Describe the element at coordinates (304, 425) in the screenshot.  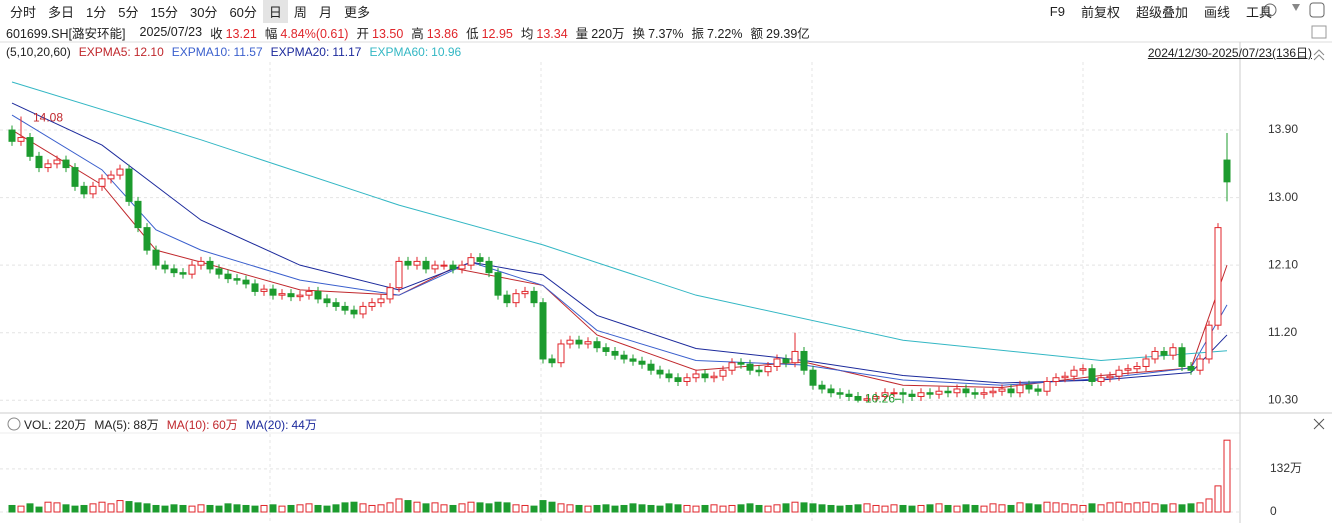
I see `legend-value: 44万` at that location.